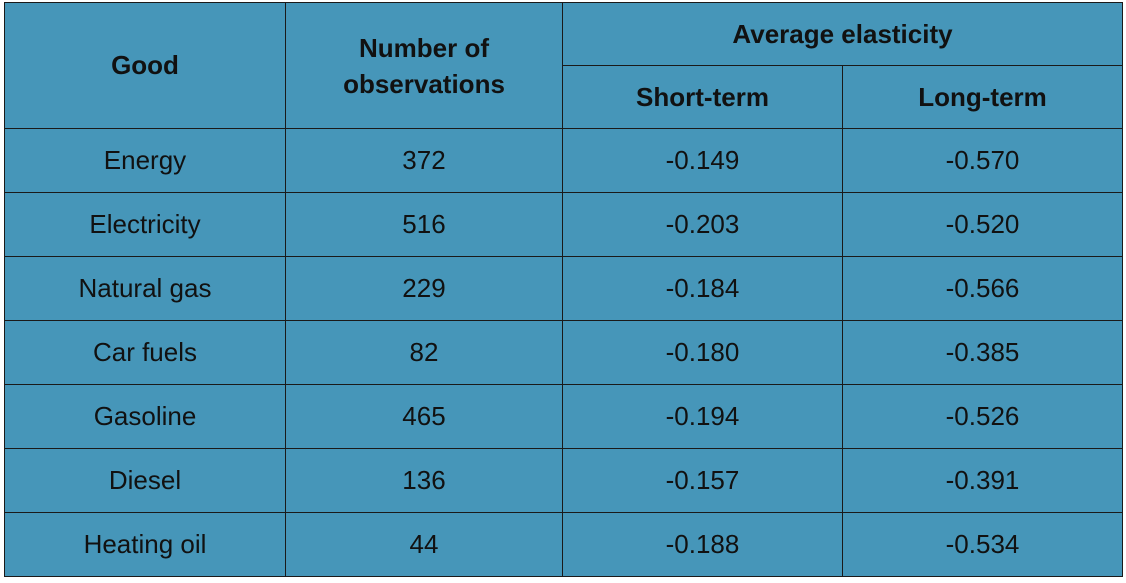 The height and width of the screenshot is (583, 1126). I want to click on table-cell: -0.520, so click(982, 224).